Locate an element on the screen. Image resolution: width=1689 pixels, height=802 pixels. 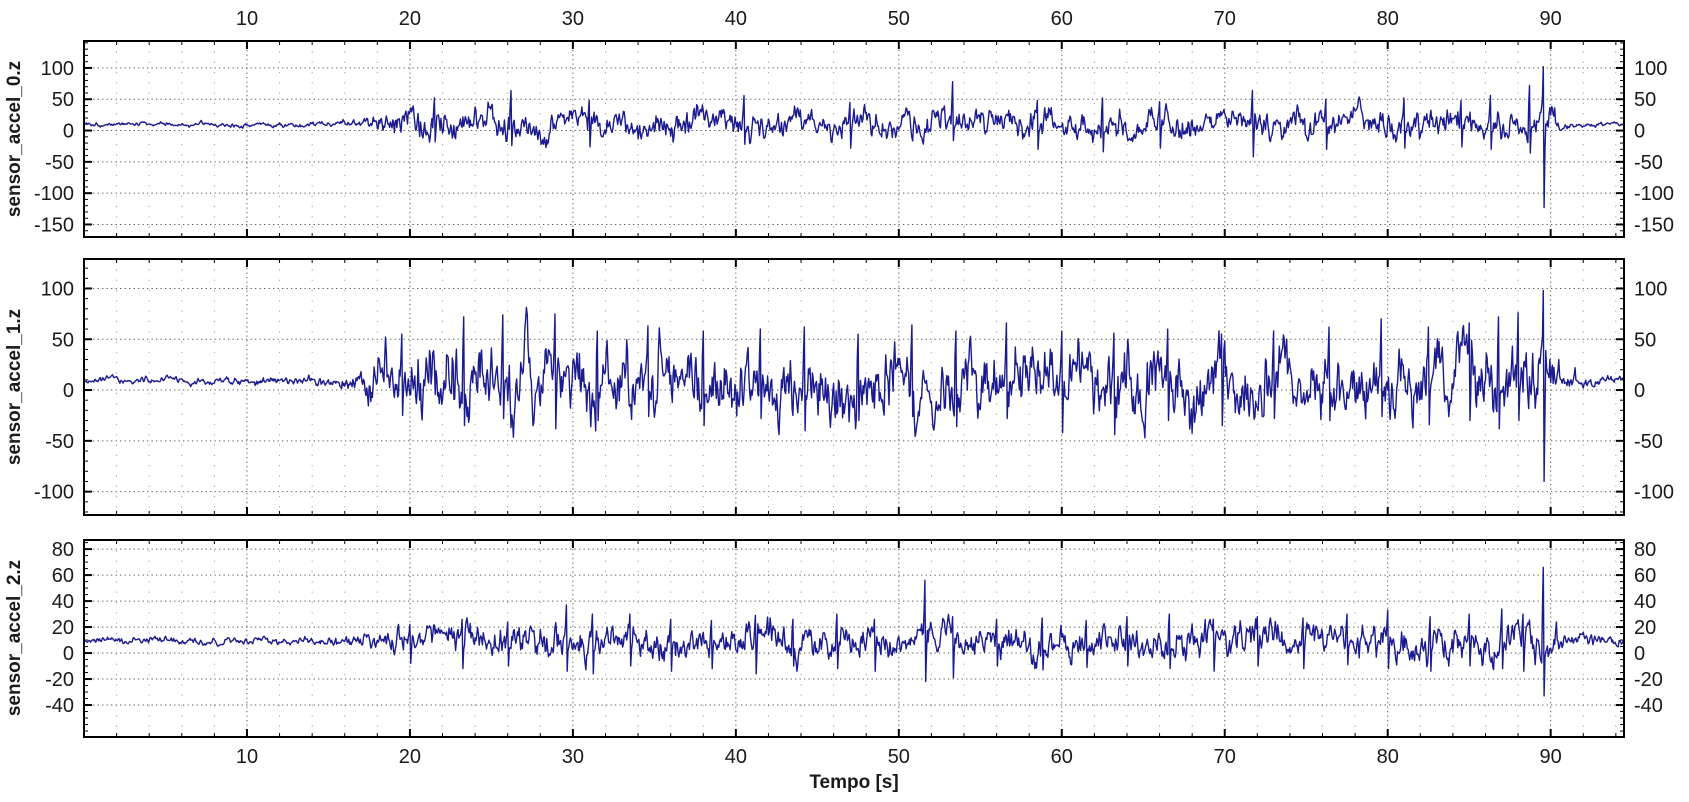
y-axis-title-panel-0: sensor_accel_0.z is located at coordinates (14, 139).